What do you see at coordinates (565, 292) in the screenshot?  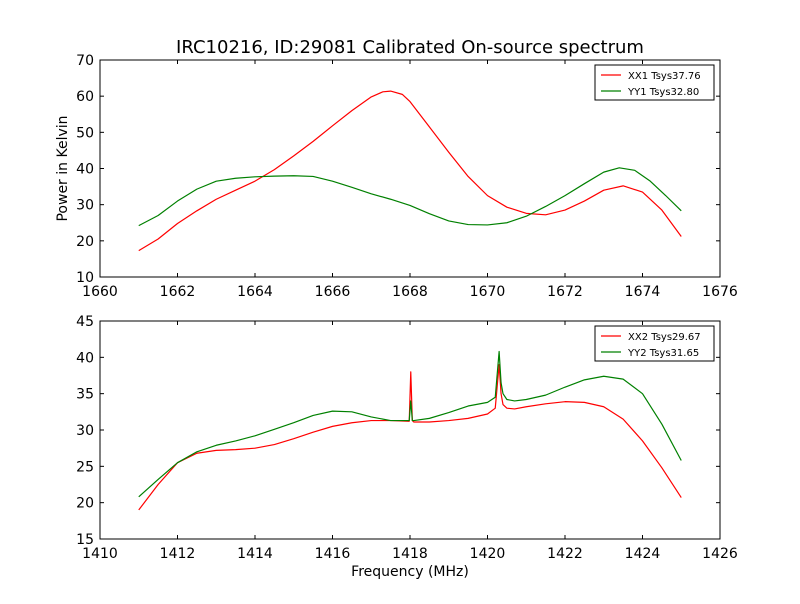 I see `x-tick-label: 1672` at bounding box center [565, 292].